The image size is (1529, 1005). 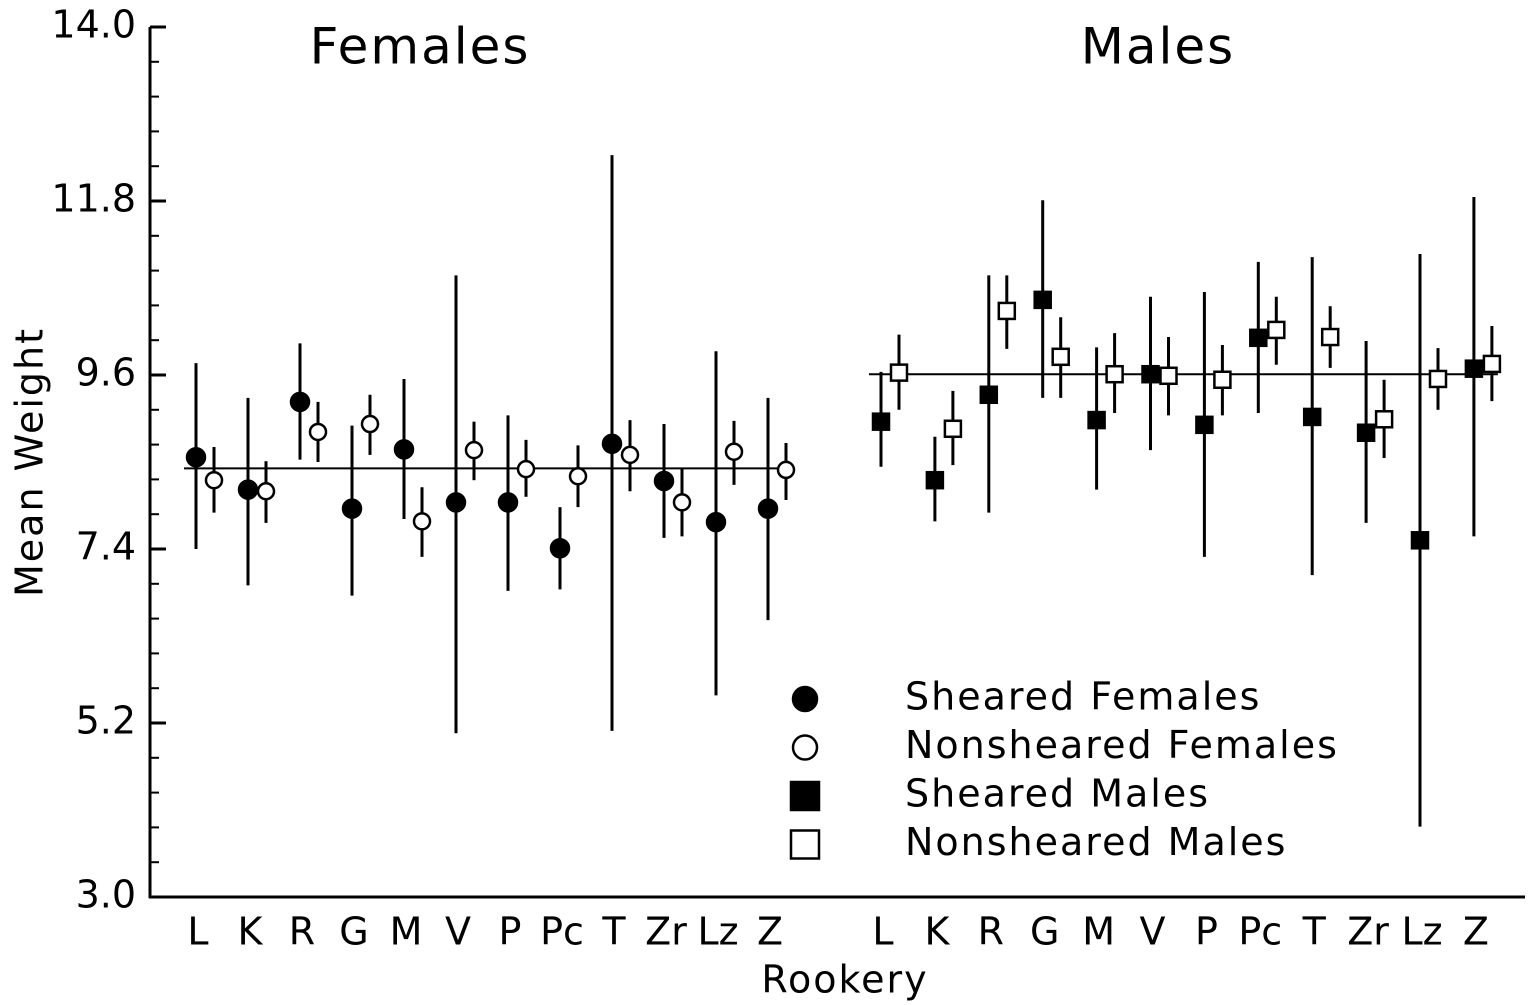 I want to click on y-tick-label: 14.0, so click(x=93, y=25).